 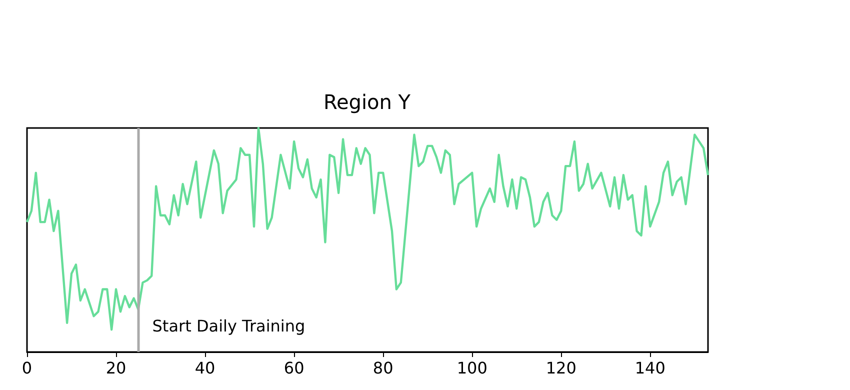 I want to click on ref-line-label: Start Daily Training, so click(x=229, y=326).